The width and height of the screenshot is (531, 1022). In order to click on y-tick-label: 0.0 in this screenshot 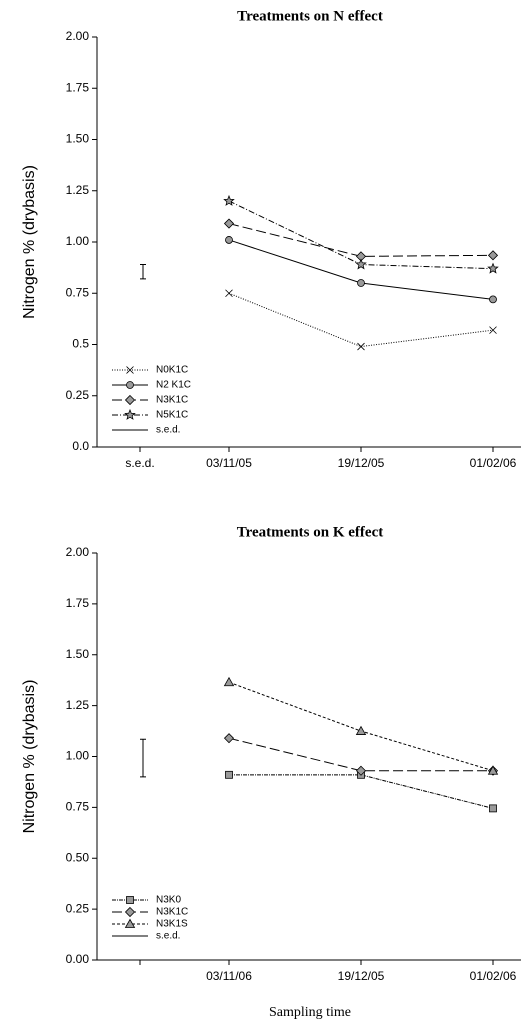, I will do `click(80, 446)`.